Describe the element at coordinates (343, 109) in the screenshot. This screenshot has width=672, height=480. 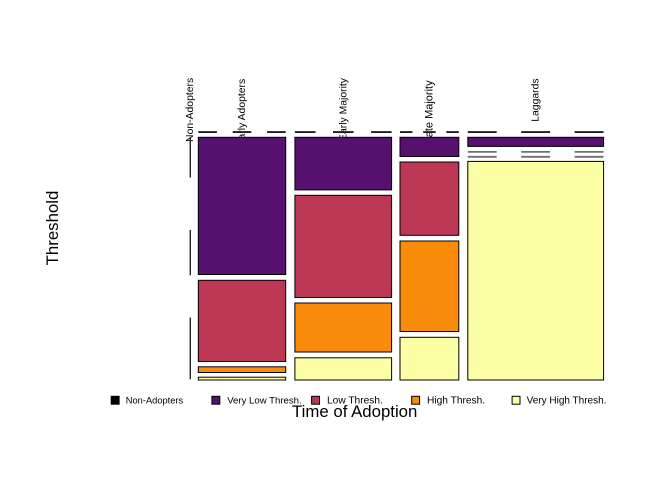
I see `svg-text: Early Majority` at that location.